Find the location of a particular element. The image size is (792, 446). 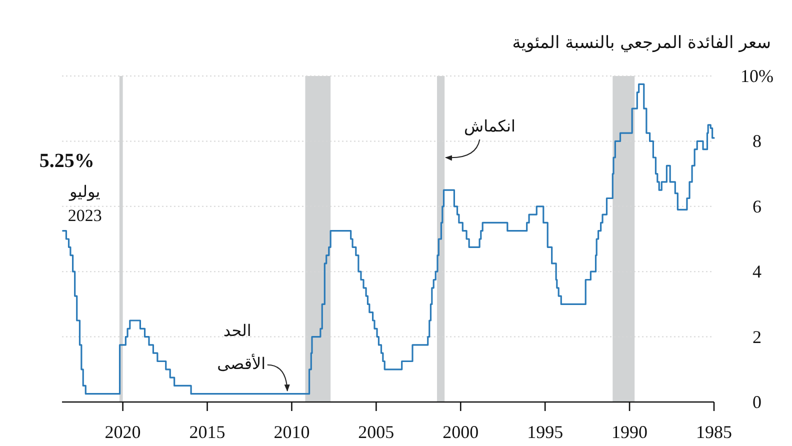

y-tick-label: 4 is located at coordinates (757, 272).